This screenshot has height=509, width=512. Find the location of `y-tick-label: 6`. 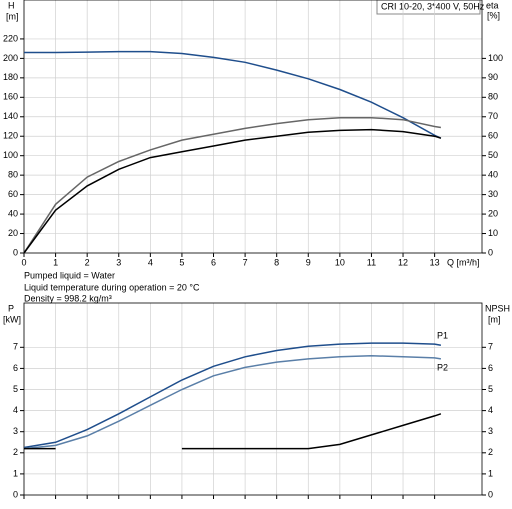

y-tick-label: 6 is located at coordinates (15, 368).